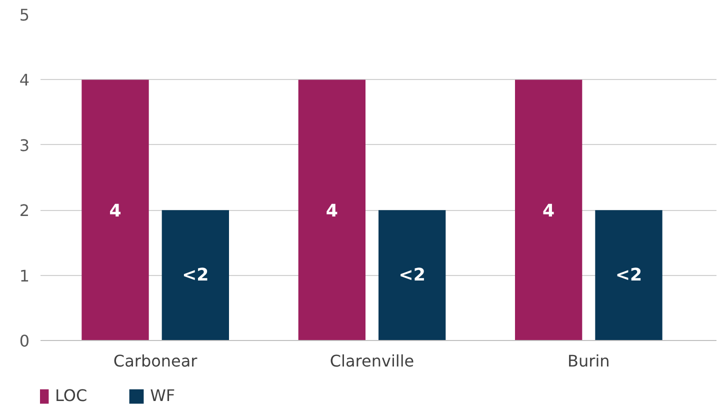 This screenshot has height=418, width=724. I want to click on legend-label: LOC, so click(71, 395).